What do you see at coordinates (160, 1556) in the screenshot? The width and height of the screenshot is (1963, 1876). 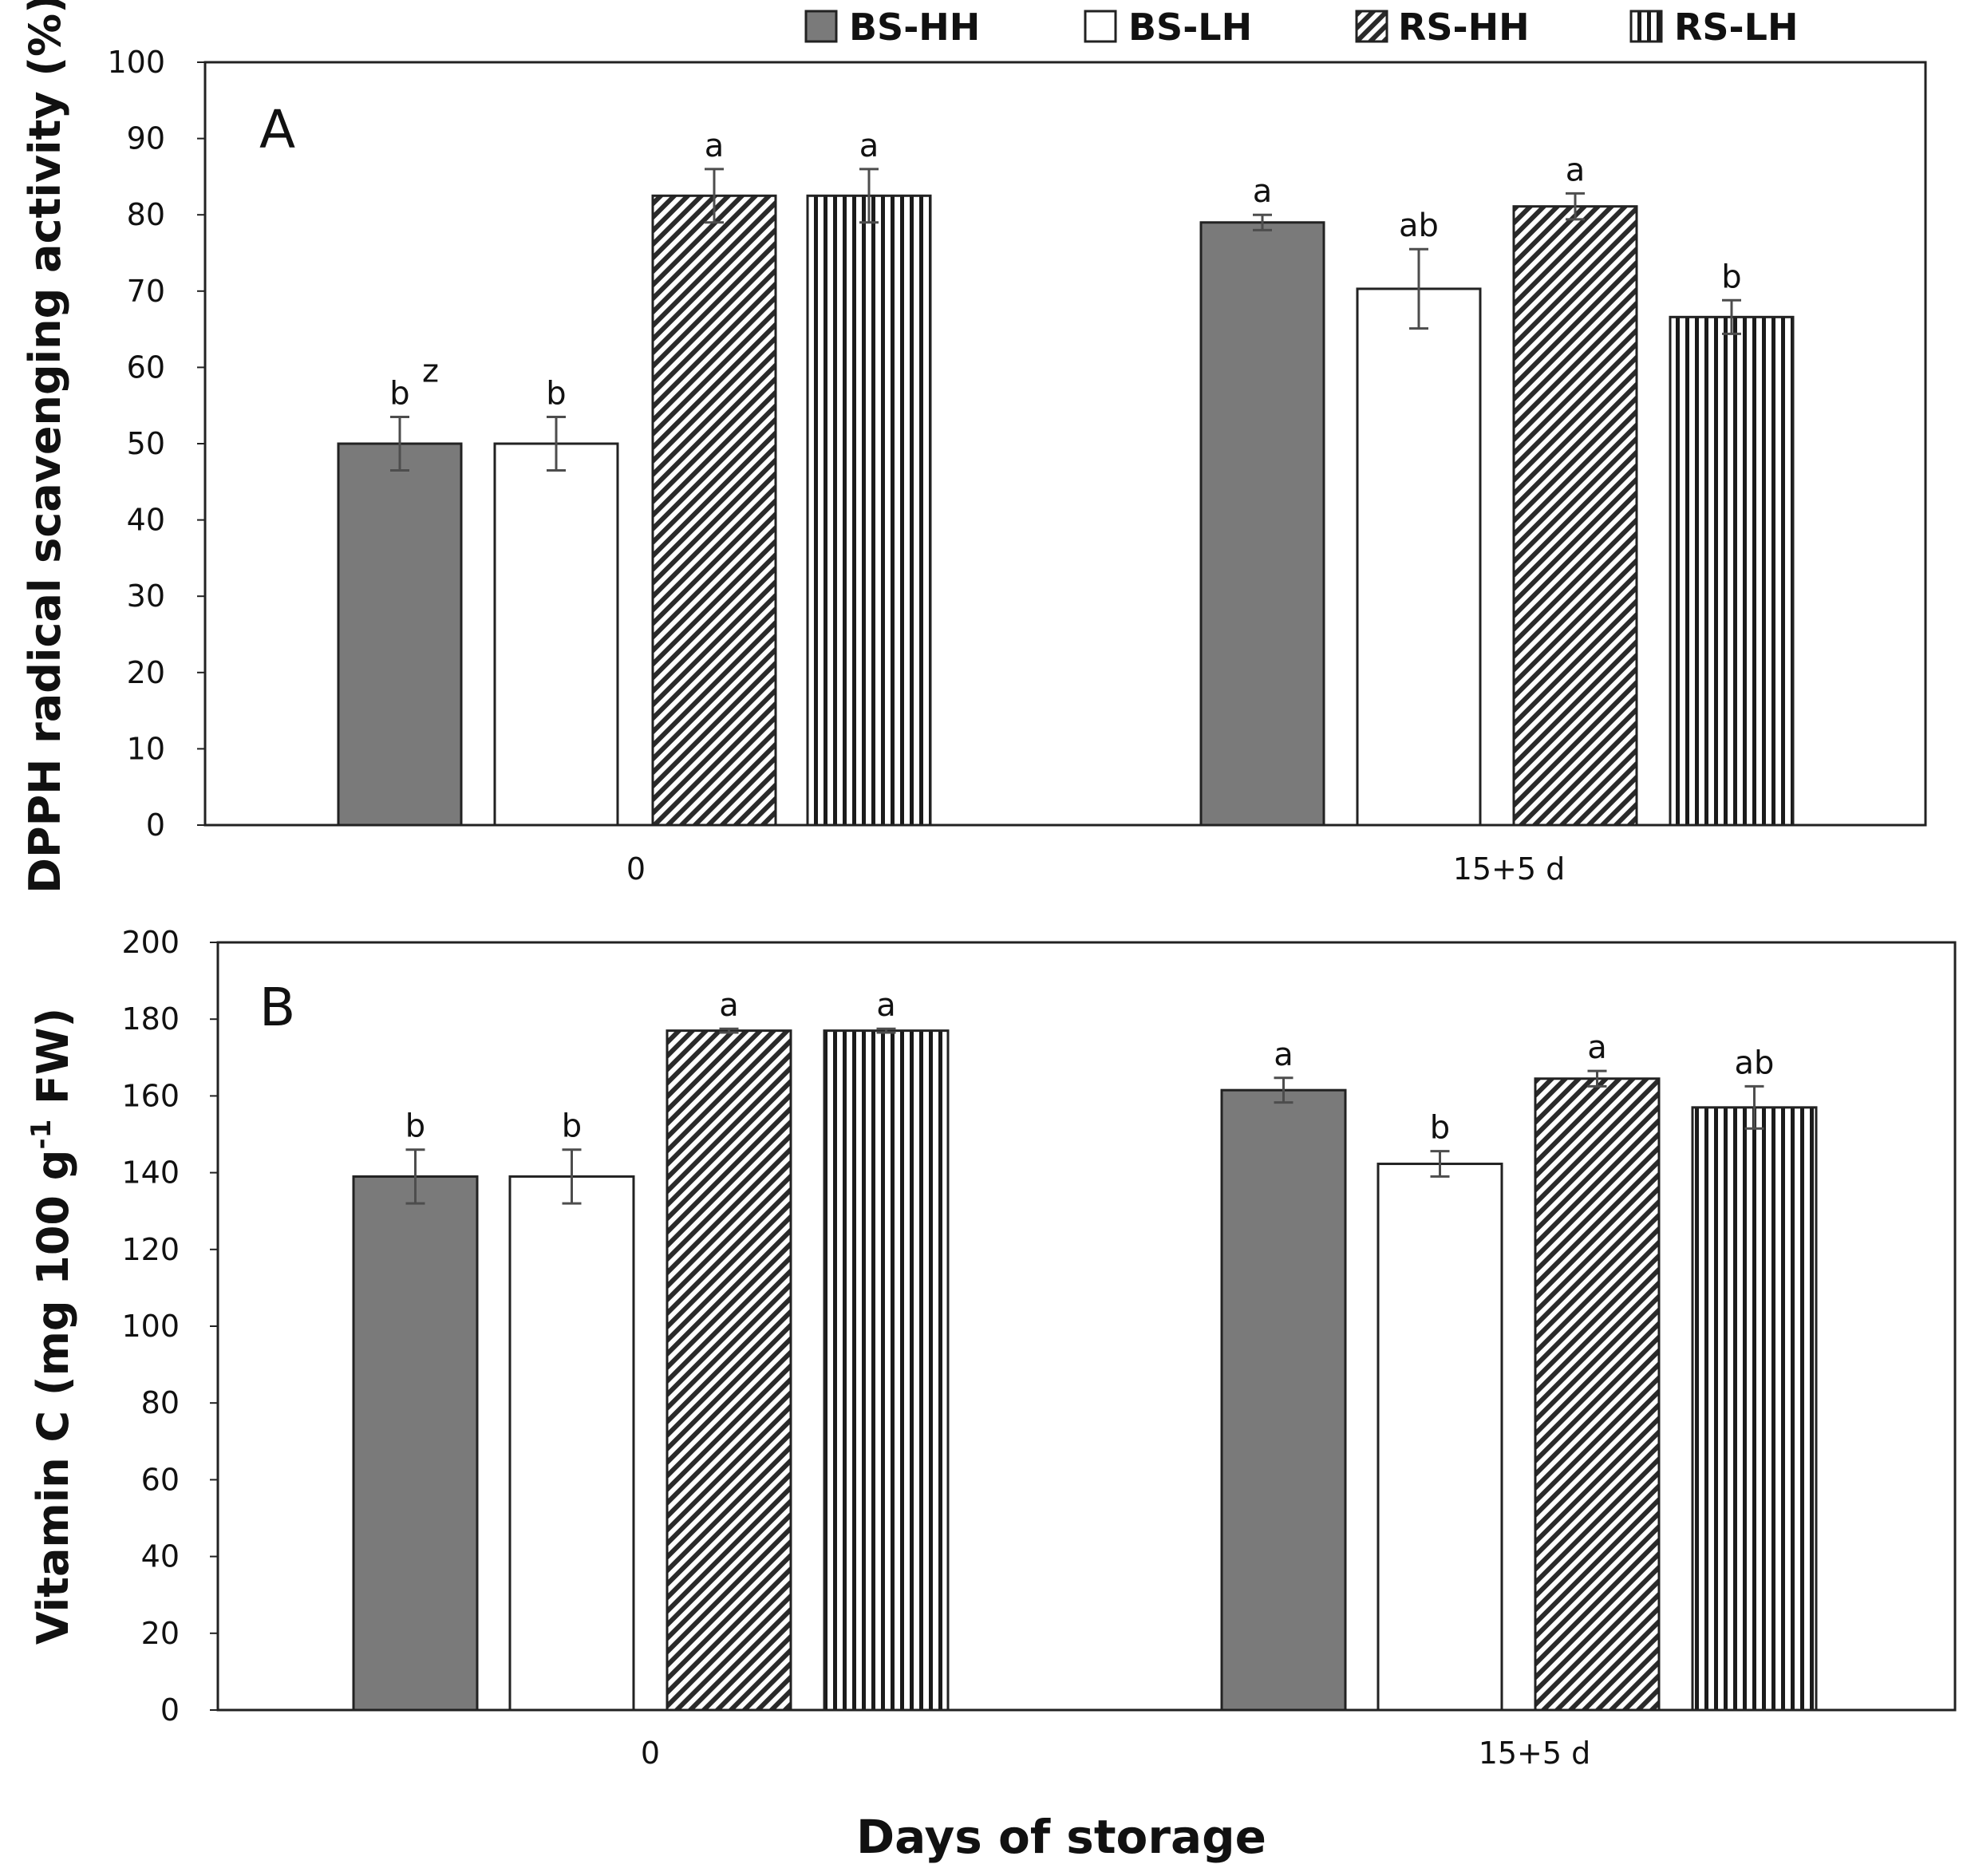 I see `panel-b-y-tick-label: 40` at bounding box center [160, 1556].